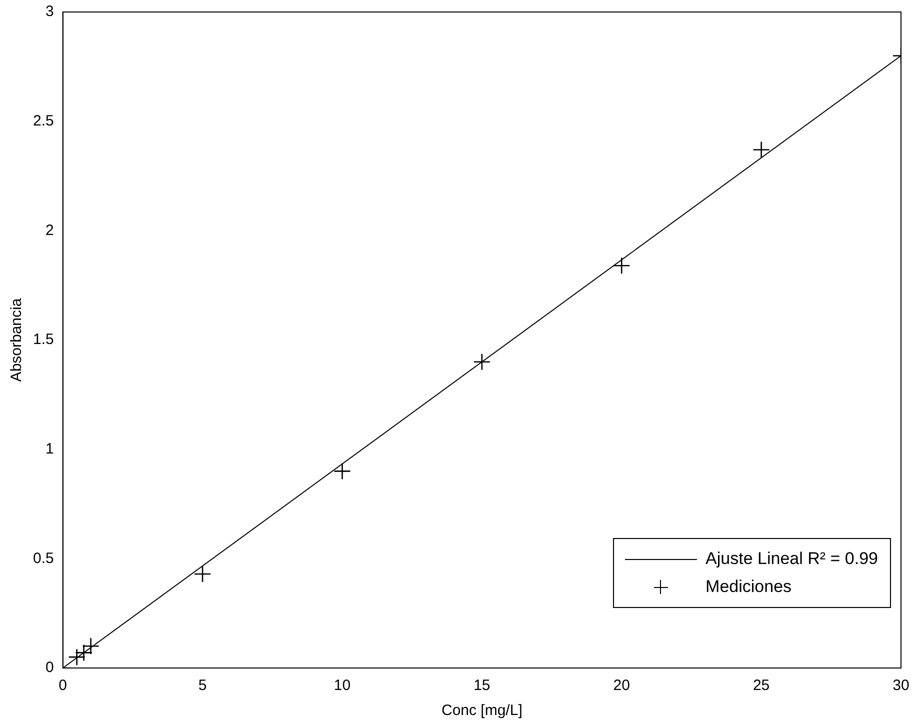 The height and width of the screenshot is (728, 919). Describe the element at coordinates (901, 685) in the screenshot. I see `x-tick-label: 30` at that location.